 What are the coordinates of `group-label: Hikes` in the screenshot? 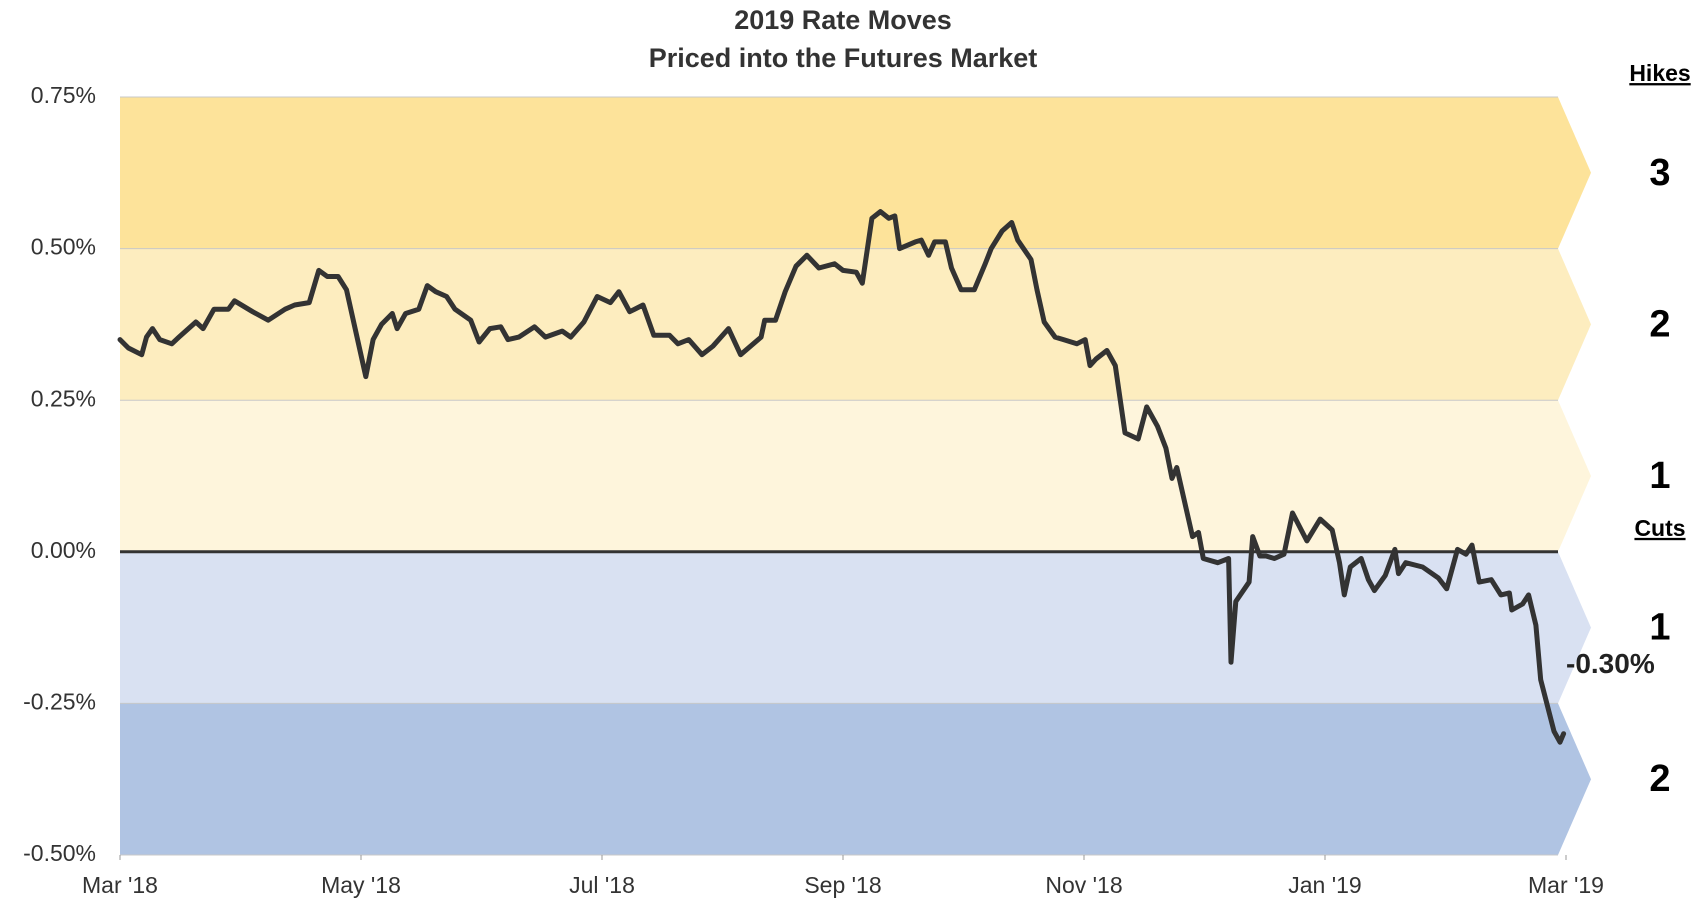 It's located at (1659, 73).